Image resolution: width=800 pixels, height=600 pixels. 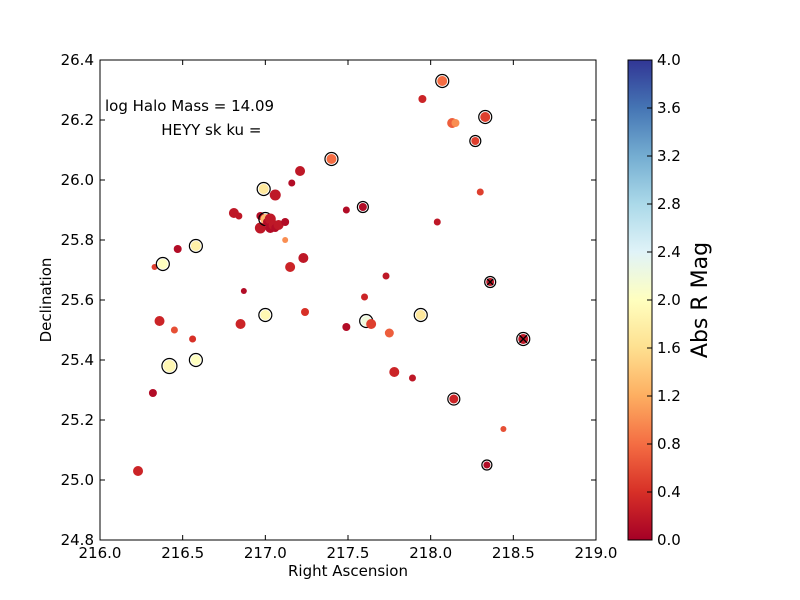 I want to click on y-axis-label: Declination, so click(x=46, y=300).